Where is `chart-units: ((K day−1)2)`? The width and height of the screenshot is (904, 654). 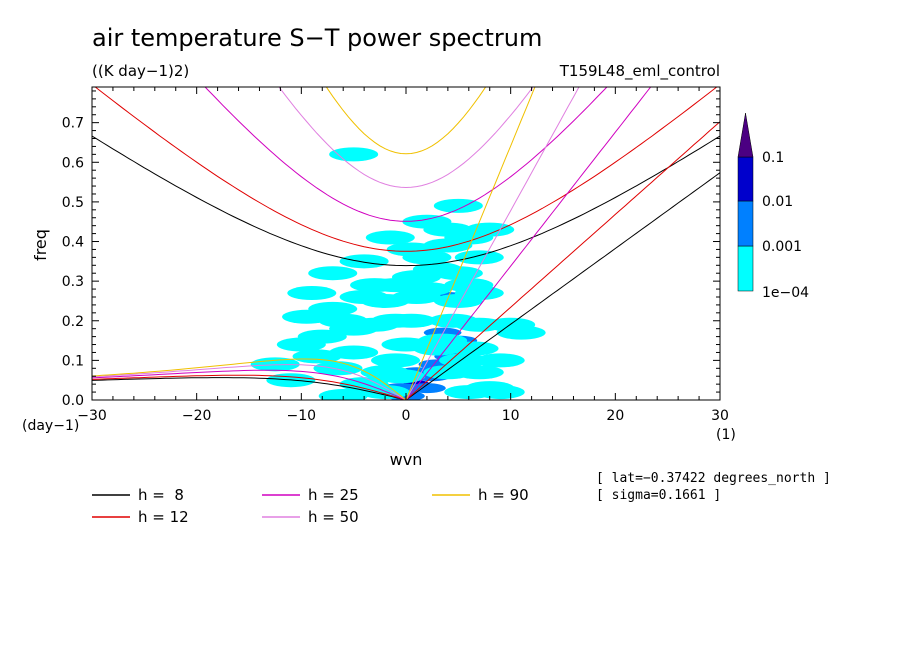
chart-units: ((K day−1)2) is located at coordinates (140, 71).